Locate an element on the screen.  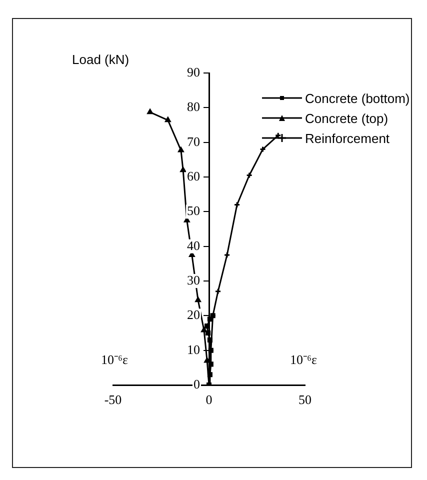
x-tick-label: -50 is located at coordinates (113, 400).